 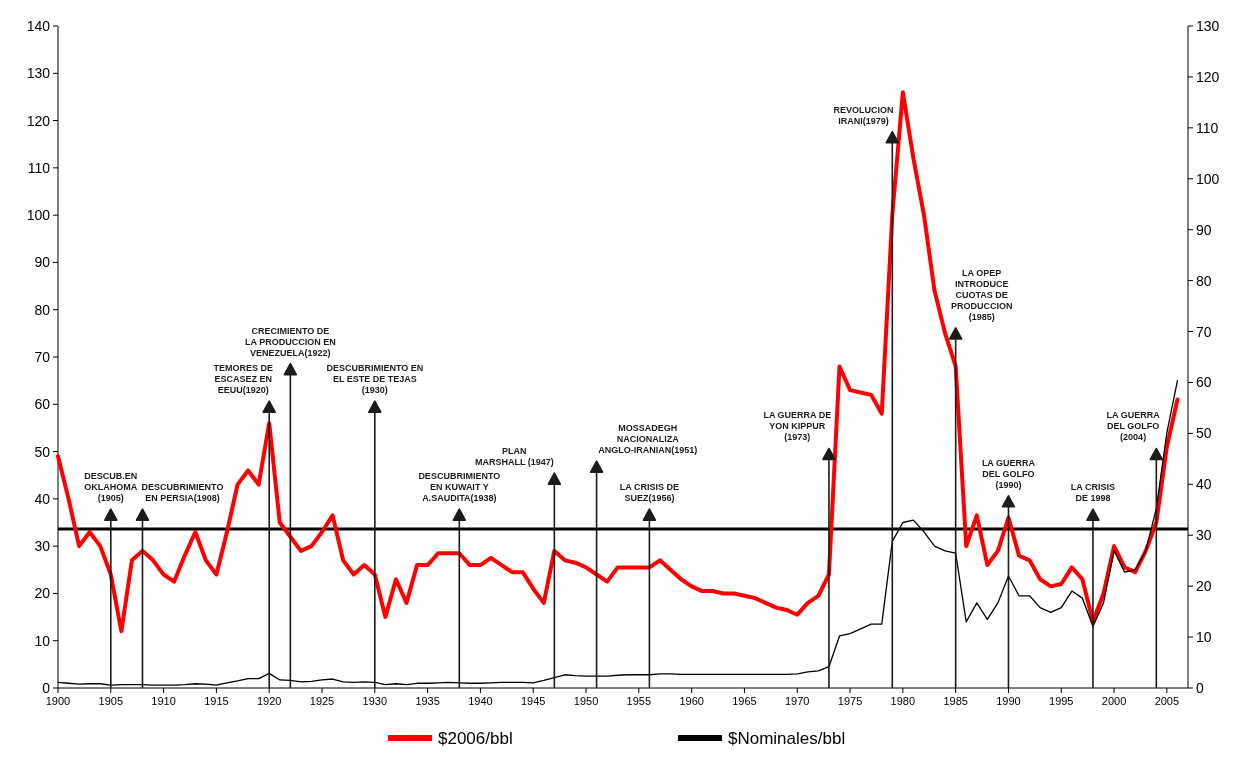 What do you see at coordinates (427, 701) in the screenshot?
I see `x-tick-label: 1935` at bounding box center [427, 701].